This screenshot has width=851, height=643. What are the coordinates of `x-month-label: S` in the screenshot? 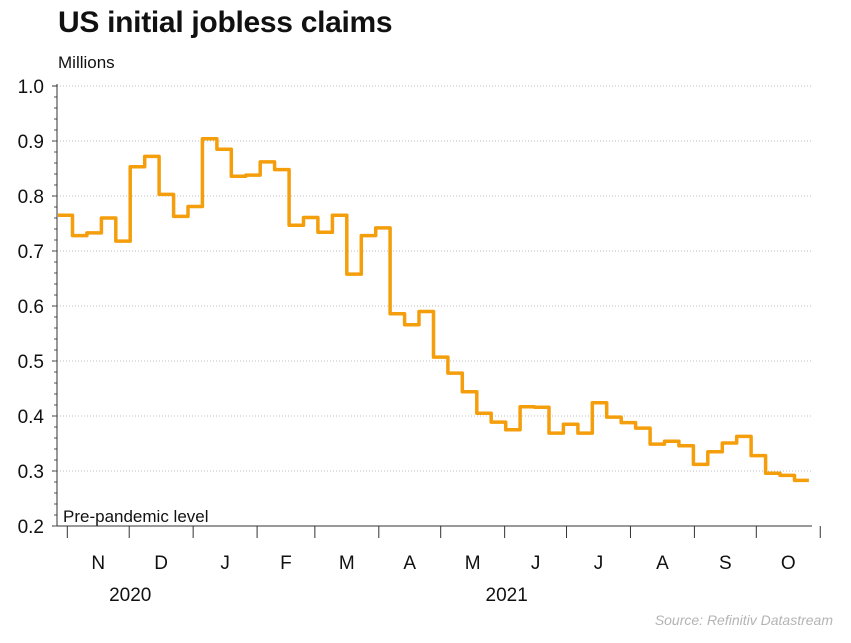 It's located at (725, 563).